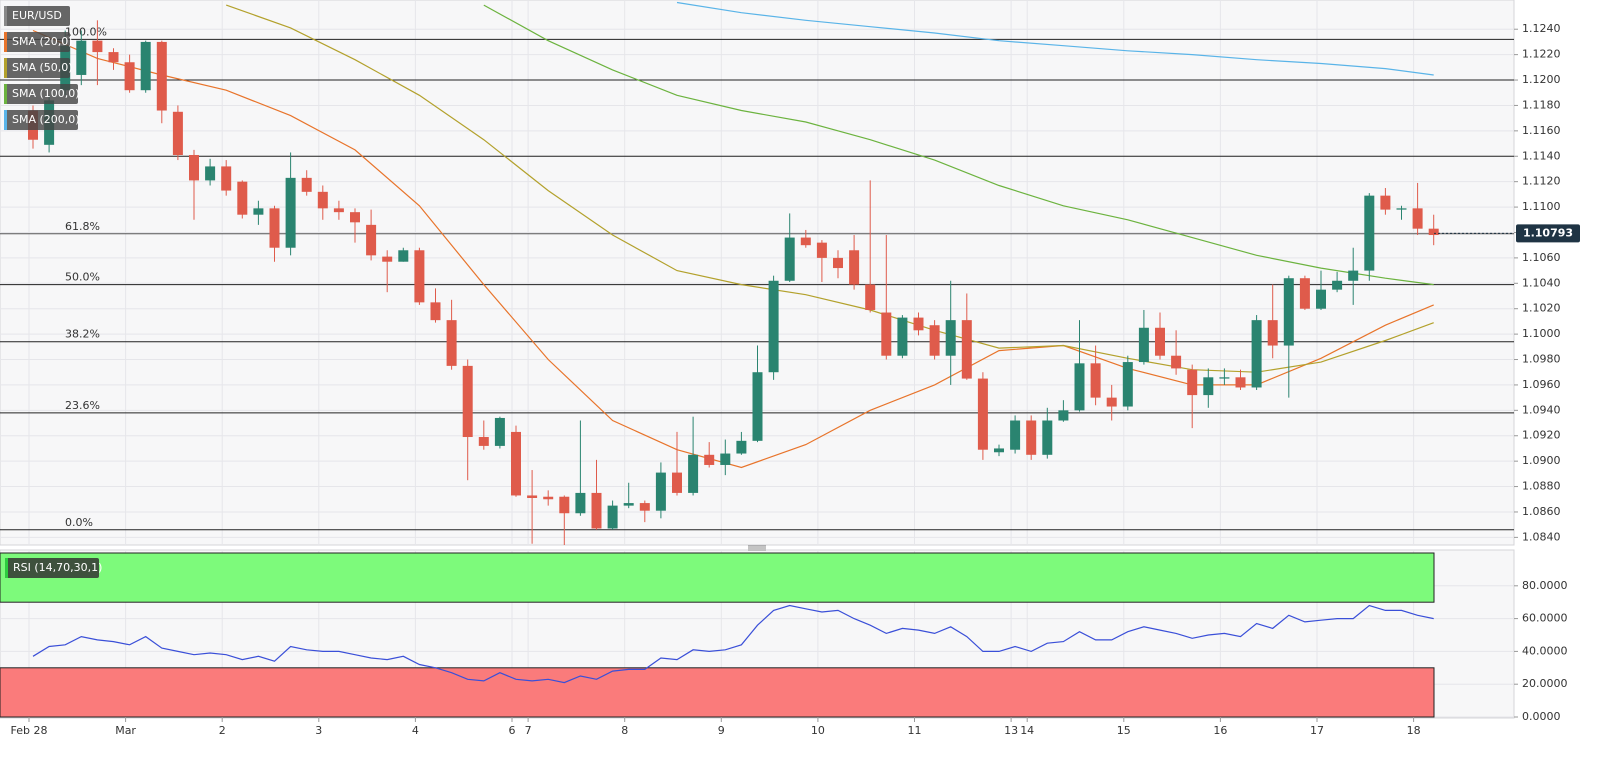 This screenshot has width=1622, height=769. Describe the element at coordinates (1541, 206) in the screenshot. I see `y-tick-label: 1.1100` at that location.